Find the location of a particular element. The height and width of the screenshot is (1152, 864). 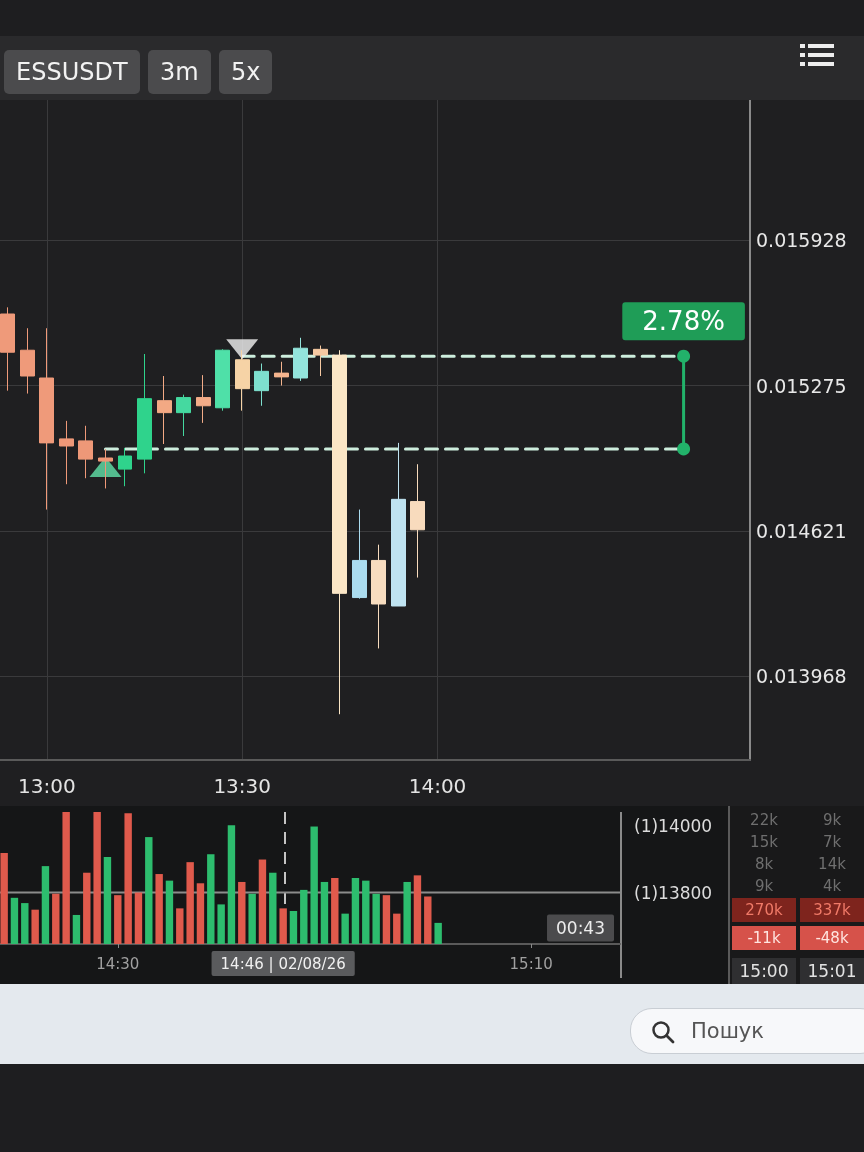

x-tick-label: 13:00 is located at coordinates (47, 786).